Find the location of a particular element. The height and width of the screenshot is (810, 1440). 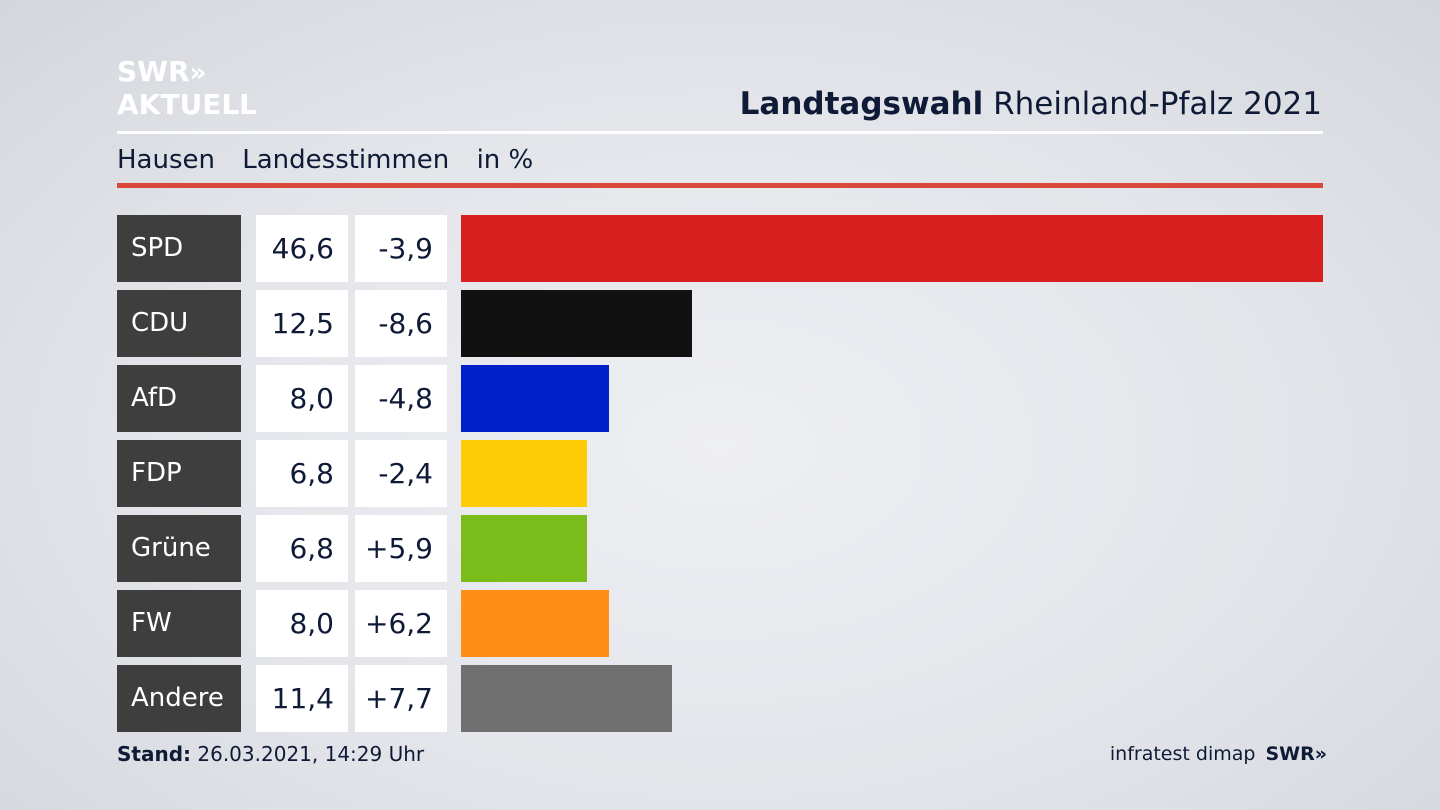

bar-row: Grüne 6,8 +5,9 is located at coordinates (720, 548).